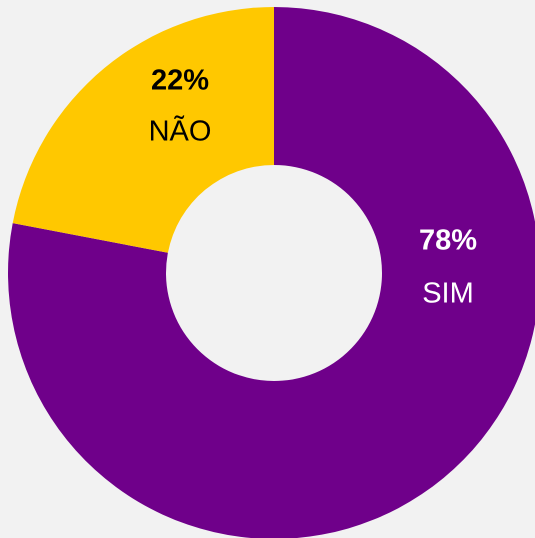 This screenshot has width=535, height=538. What do you see at coordinates (180, 81) in the screenshot?
I see `slice-value-label: 22%` at bounding box center [180, 81].